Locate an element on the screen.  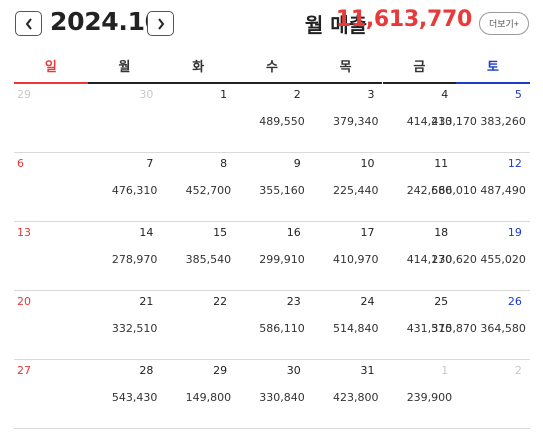
calendar-day-cell: 18 414,170 is located at coordinates (420, 256).